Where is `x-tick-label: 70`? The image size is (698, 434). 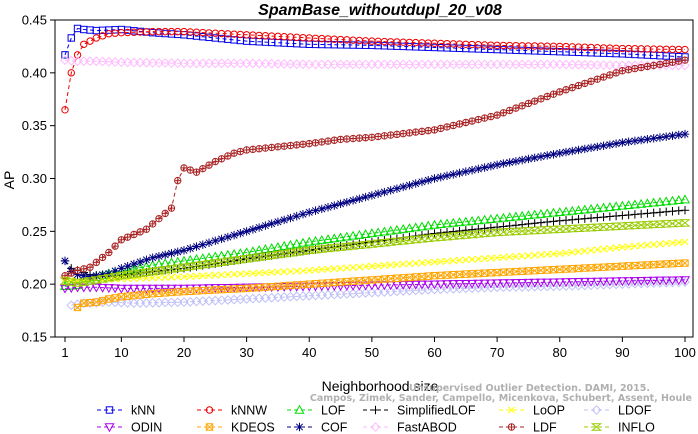
x-tick-label: 70 is located at coordinates (497, 352).